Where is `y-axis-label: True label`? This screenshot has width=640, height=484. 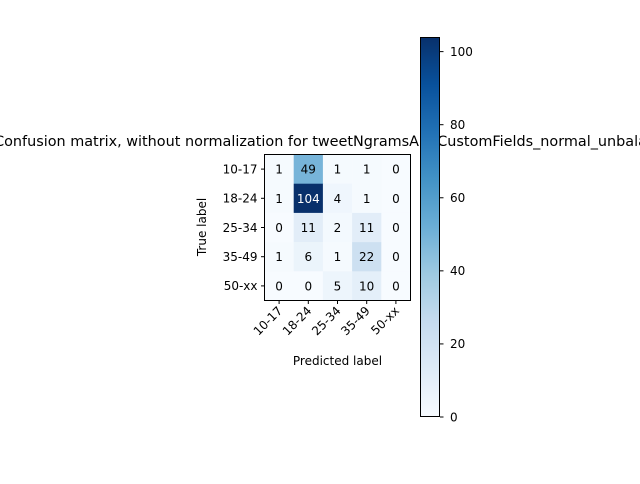
y-axis-label: True label is located at coordinates (202, 227).